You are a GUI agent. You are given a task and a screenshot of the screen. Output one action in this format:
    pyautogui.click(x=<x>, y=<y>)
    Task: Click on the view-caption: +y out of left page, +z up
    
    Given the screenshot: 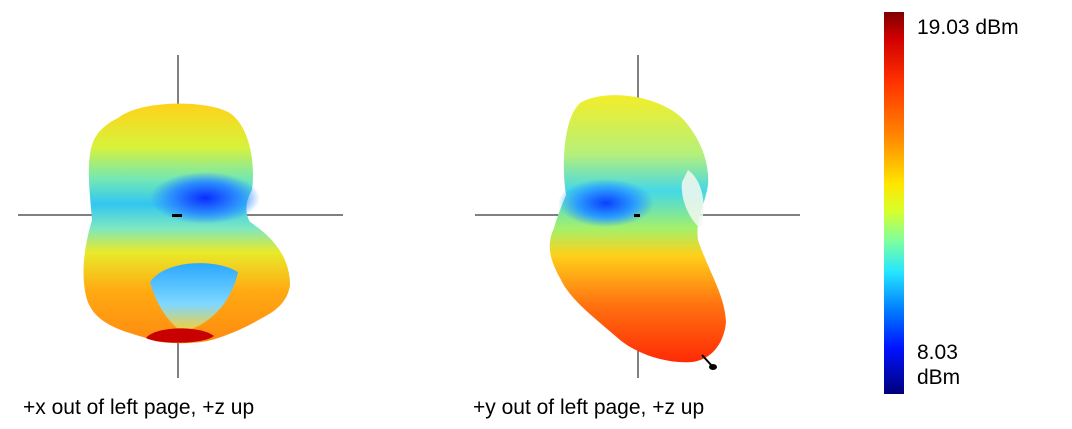 What is the action you would take?
    pyautogui.click(x=589, y=407)
    